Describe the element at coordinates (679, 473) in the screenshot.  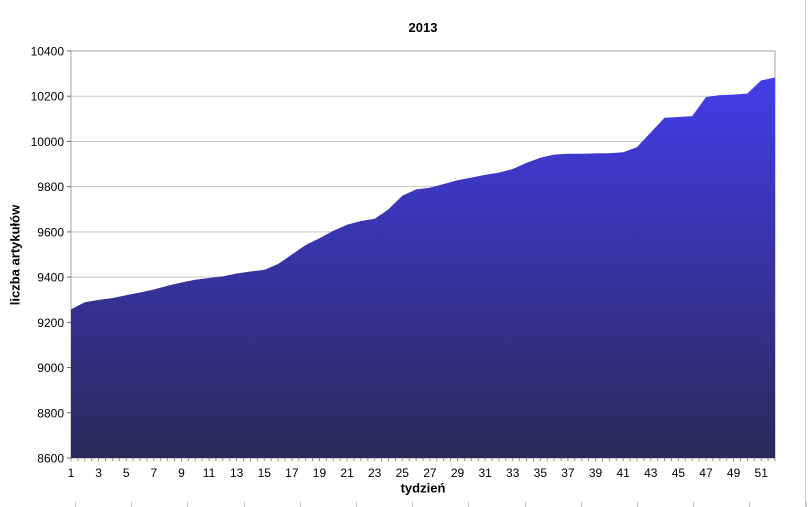
I see `x-tick-label: 45` at that location.